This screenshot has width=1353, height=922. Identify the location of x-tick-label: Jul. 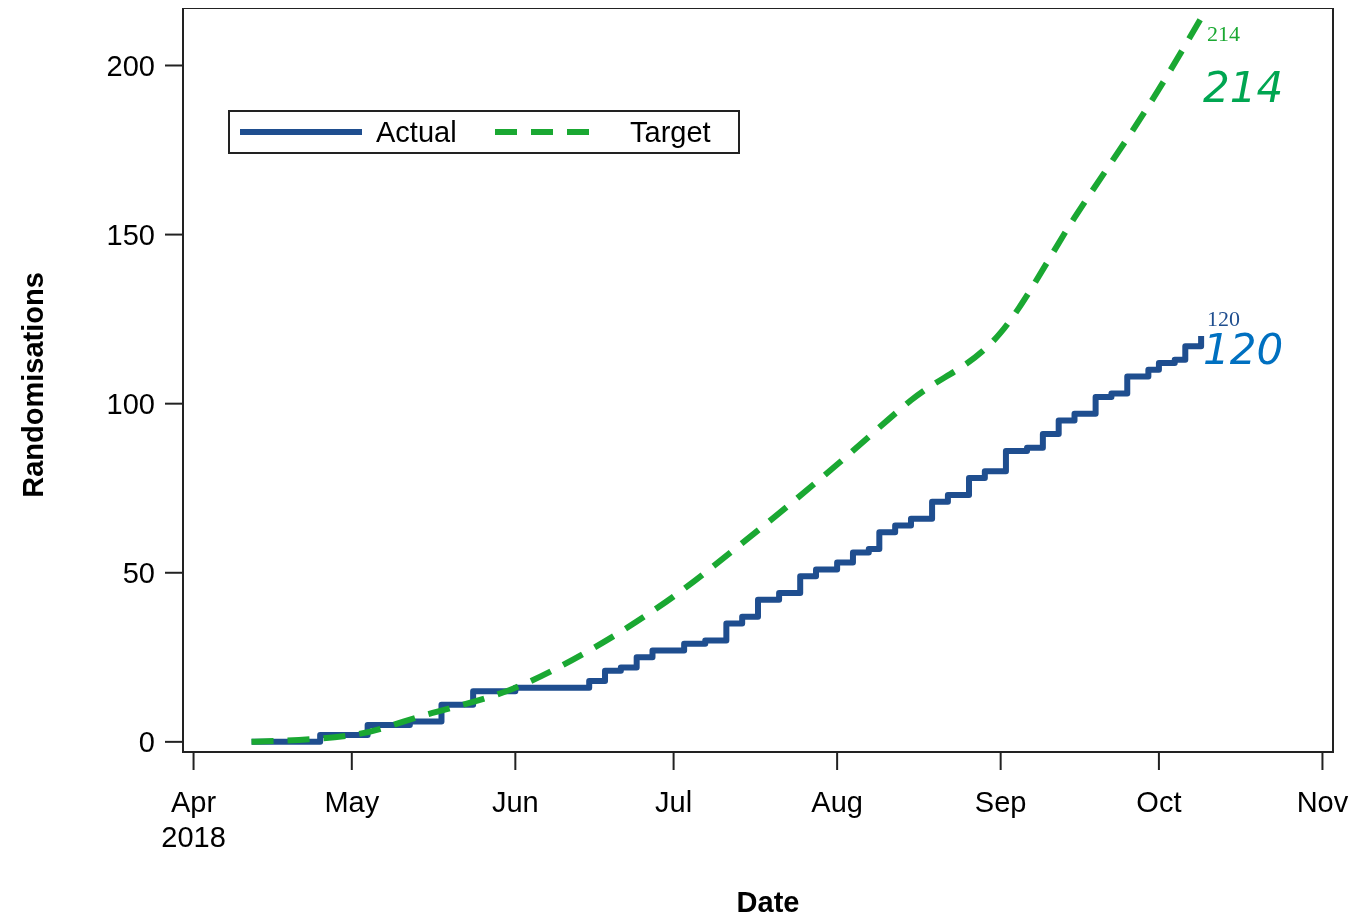
(674, 802).